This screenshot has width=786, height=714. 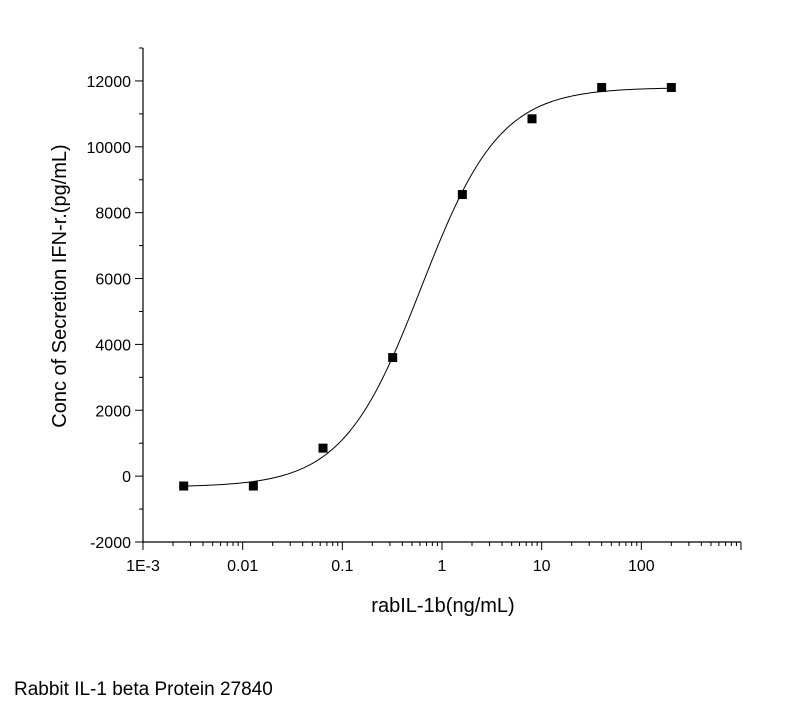 I want to click on caption: Rabbit IL-1 beta Protein 27840, so click(x=143, y=689).